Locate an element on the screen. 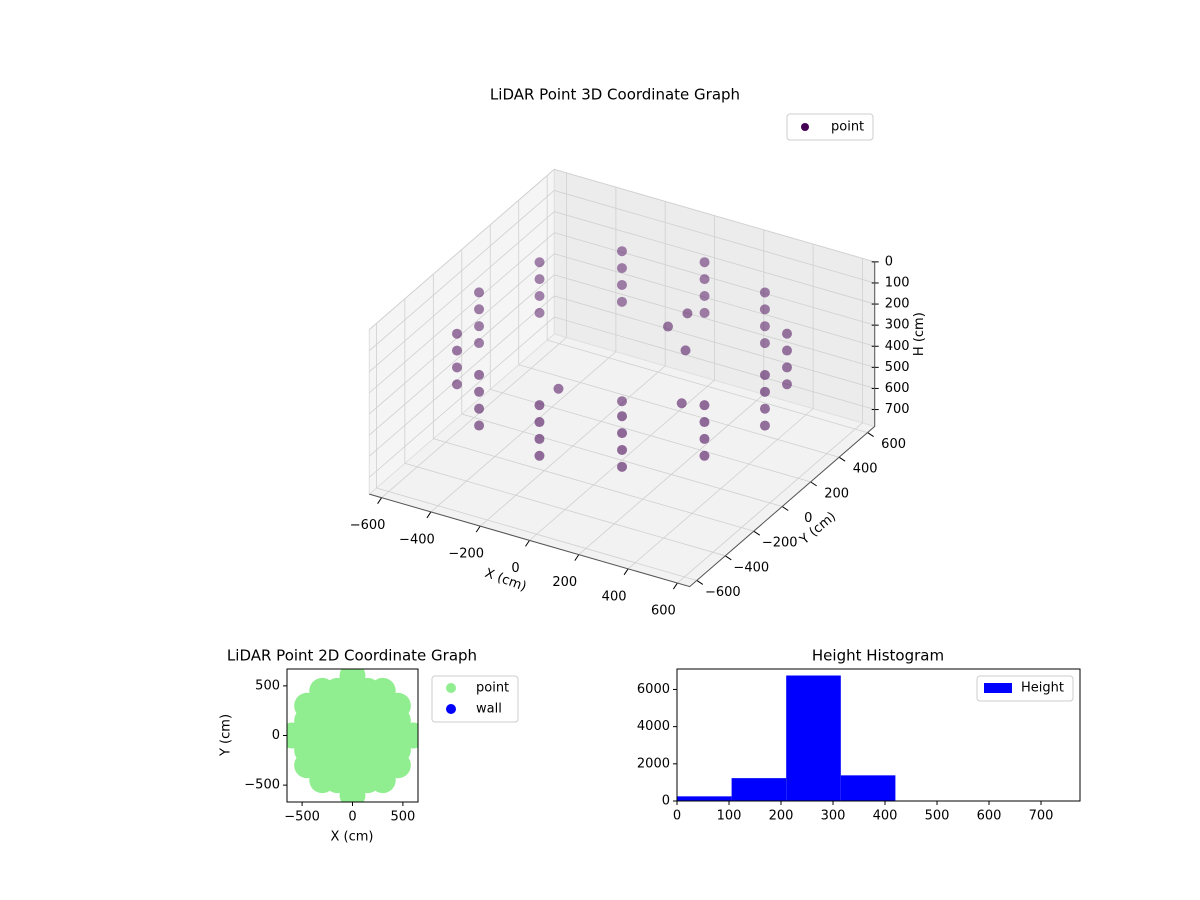 The height and width of the screenshot is (900, 1200). x-tick-label: −600 is located at coordinates (368, 525).